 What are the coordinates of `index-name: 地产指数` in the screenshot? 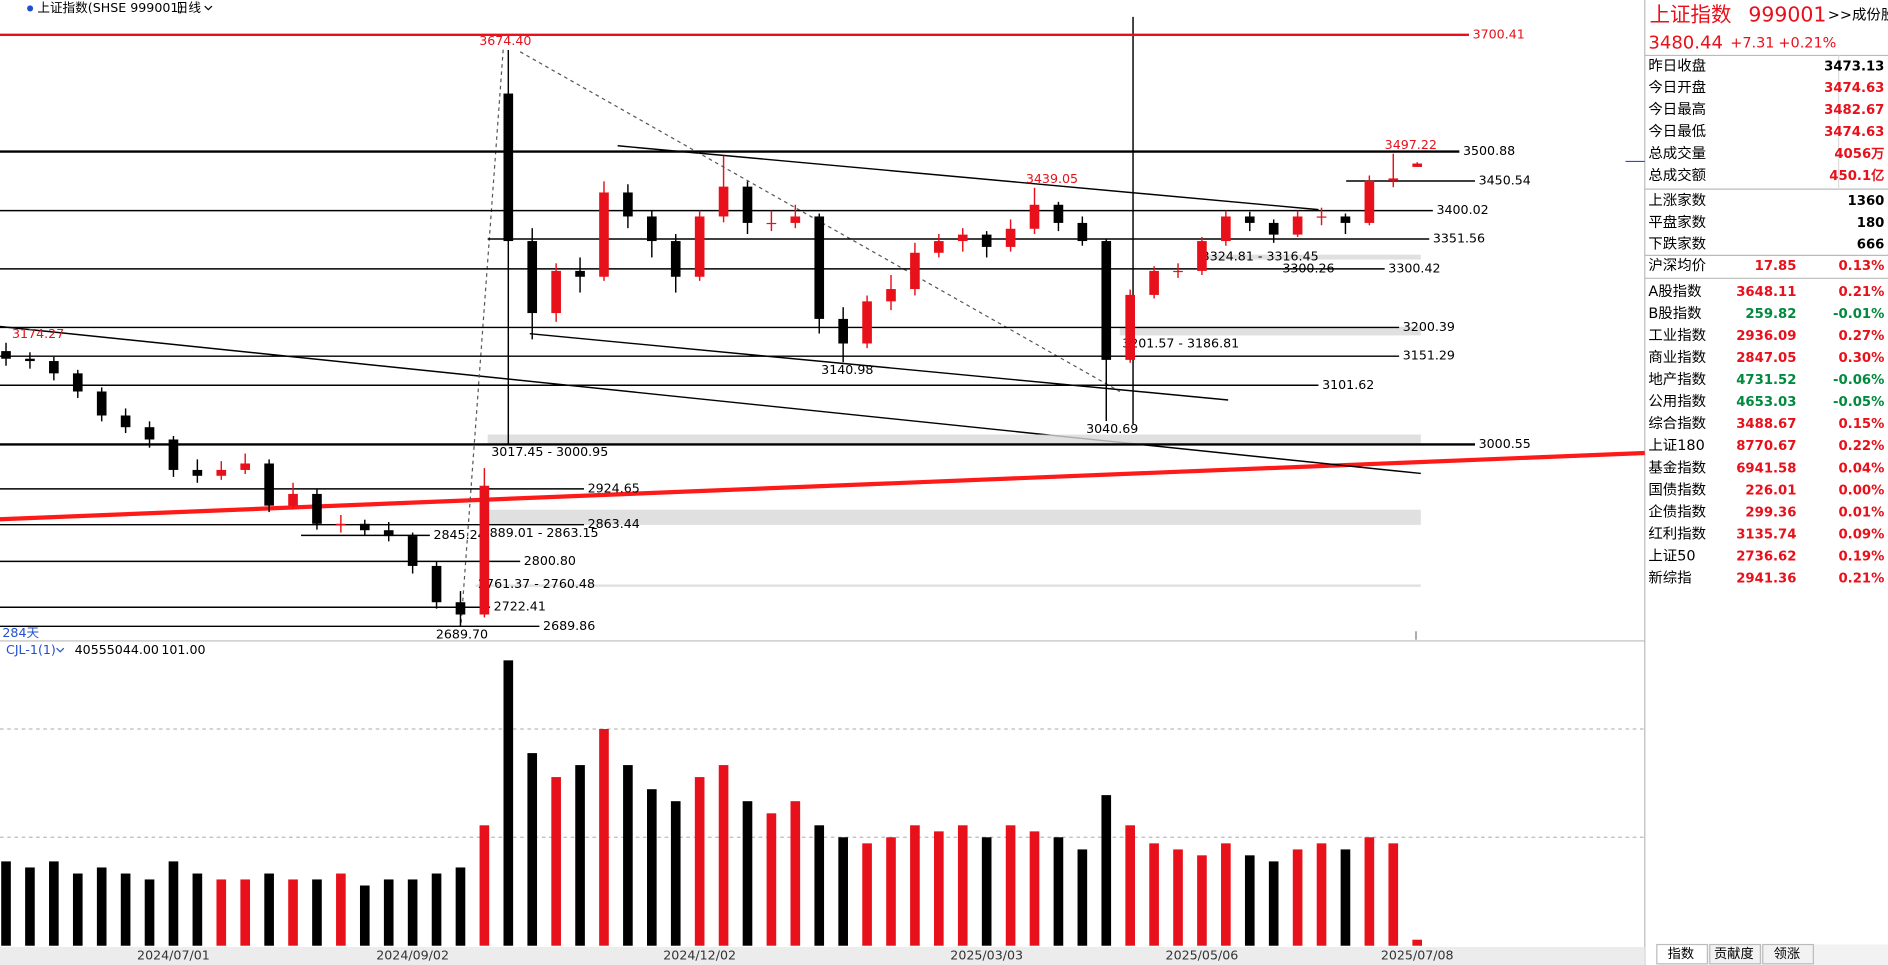 It's located at (1677, 379).